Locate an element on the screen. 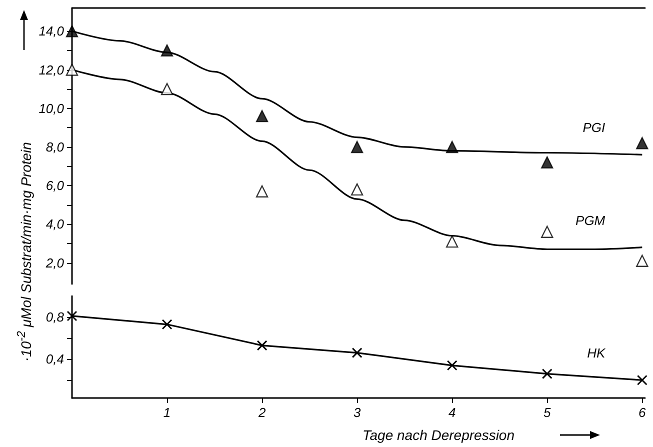 This screenshot has height=447, width=653. x-tick-label: 3 is located at coordinates (357, 412).